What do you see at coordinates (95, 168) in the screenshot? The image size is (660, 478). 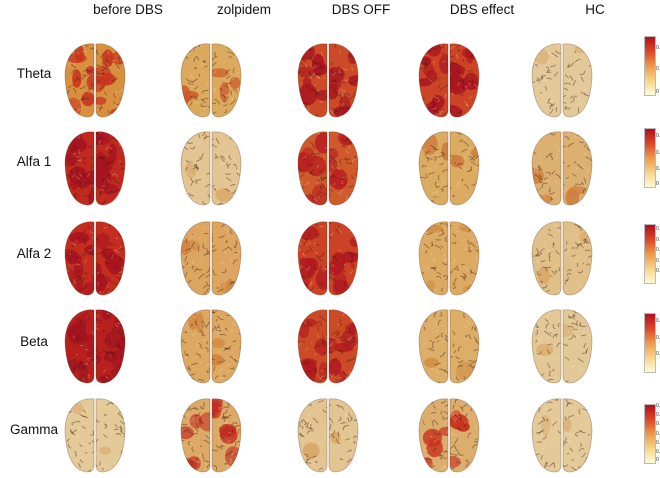 I see `brain-map-alfa1-before-dbs` at bounding box center [95, 168].